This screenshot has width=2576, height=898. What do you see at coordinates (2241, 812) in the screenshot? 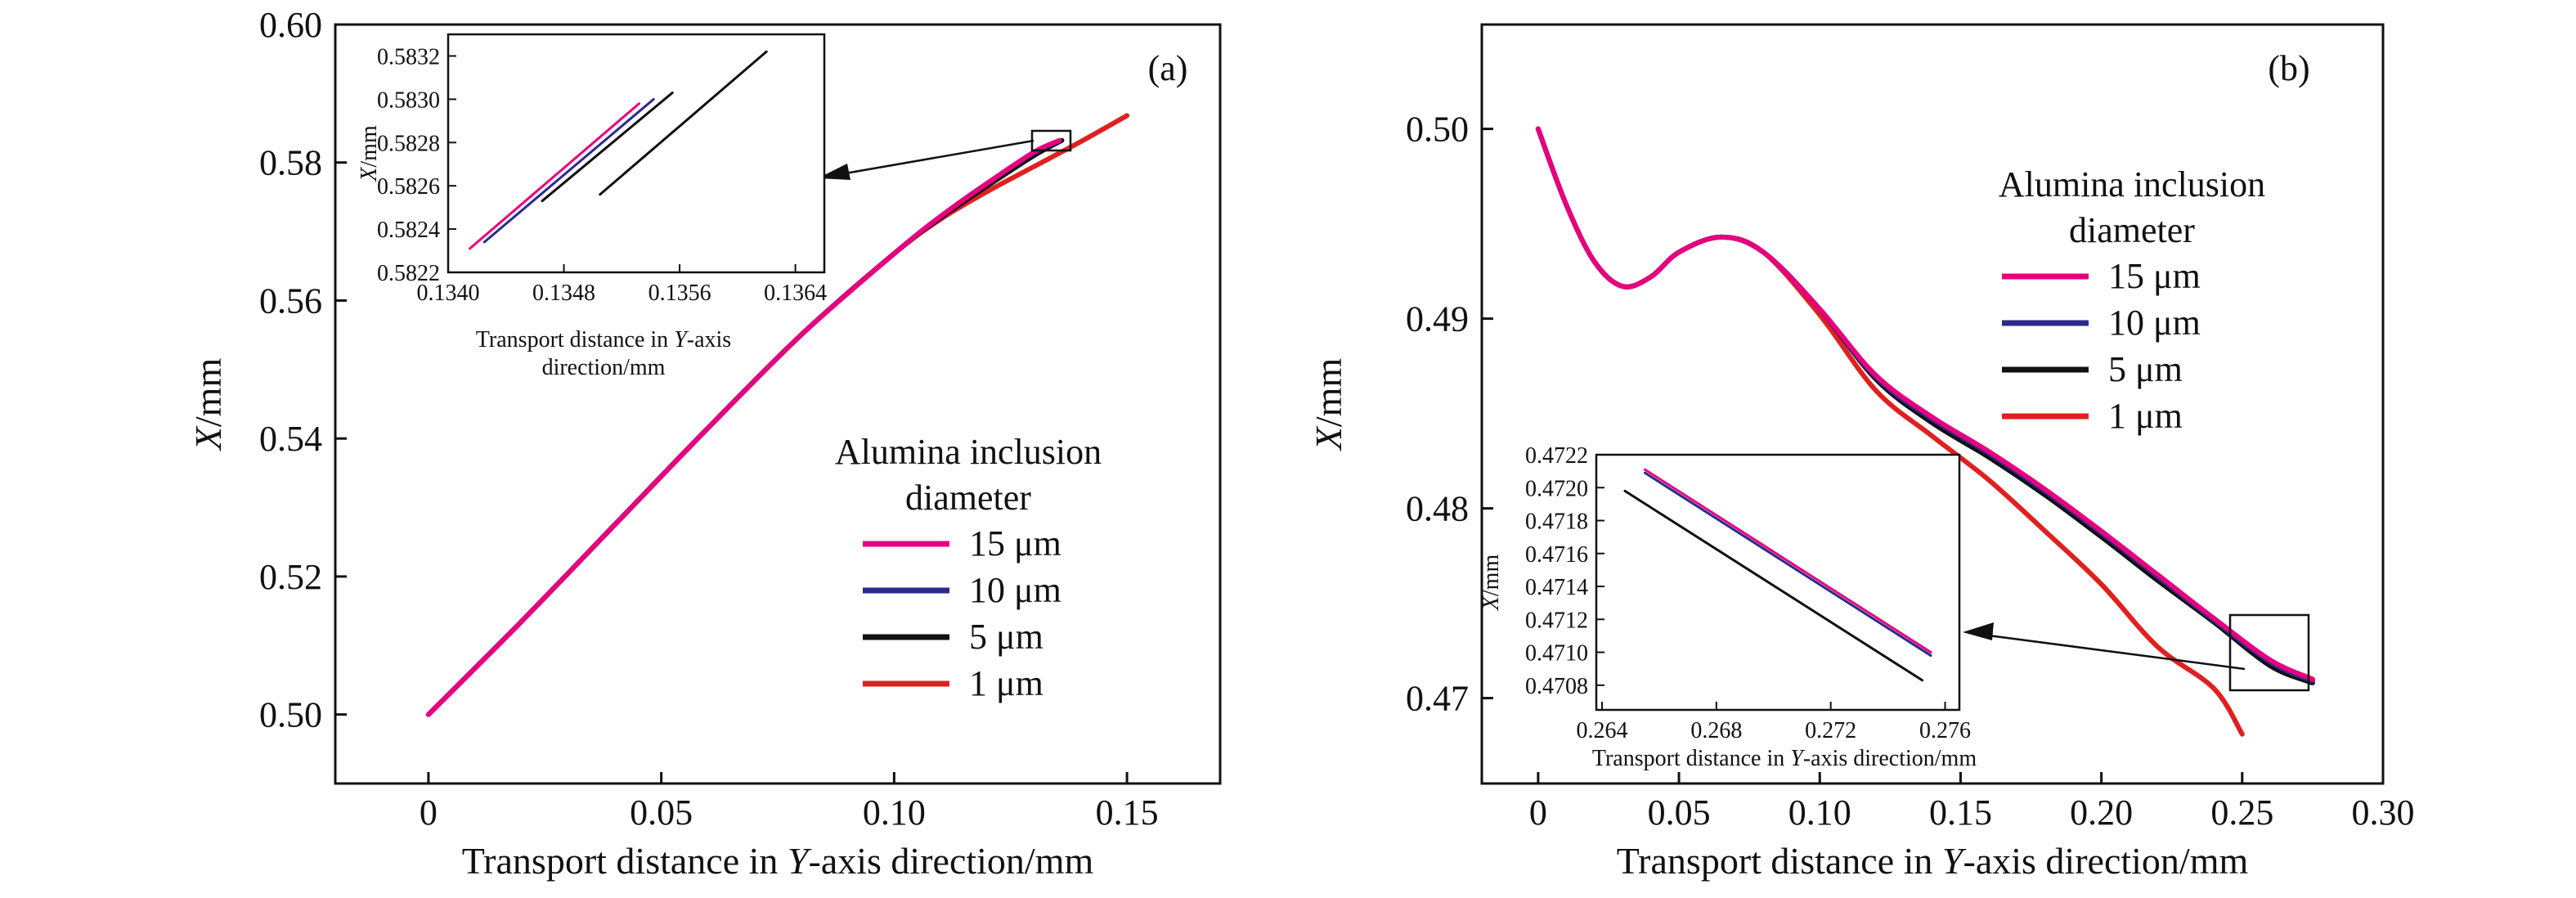
I see `x-tick-label: 0.25` at bounding box center [2241, 812].